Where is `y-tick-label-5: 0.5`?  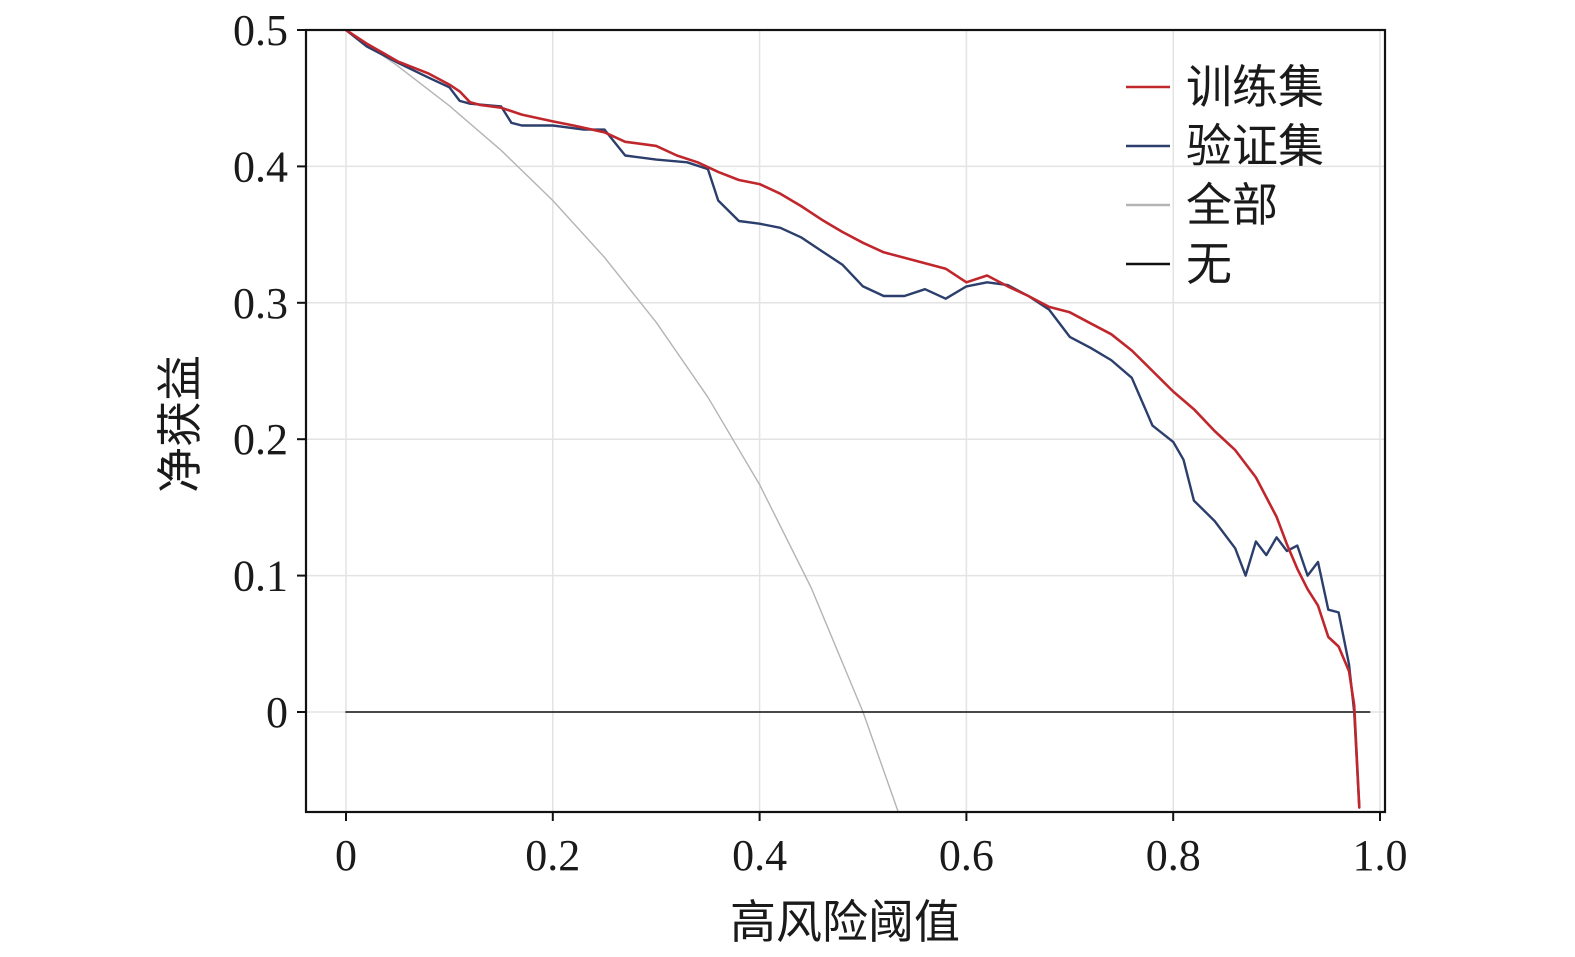
y-tick-label-5: 0.5 is located at coordinates (260, 30).